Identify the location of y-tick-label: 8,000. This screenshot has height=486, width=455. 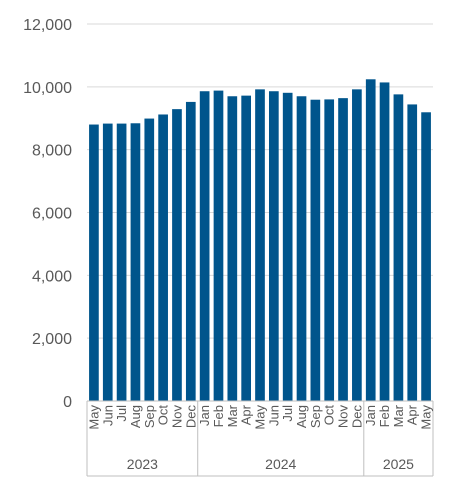
(52, 151).